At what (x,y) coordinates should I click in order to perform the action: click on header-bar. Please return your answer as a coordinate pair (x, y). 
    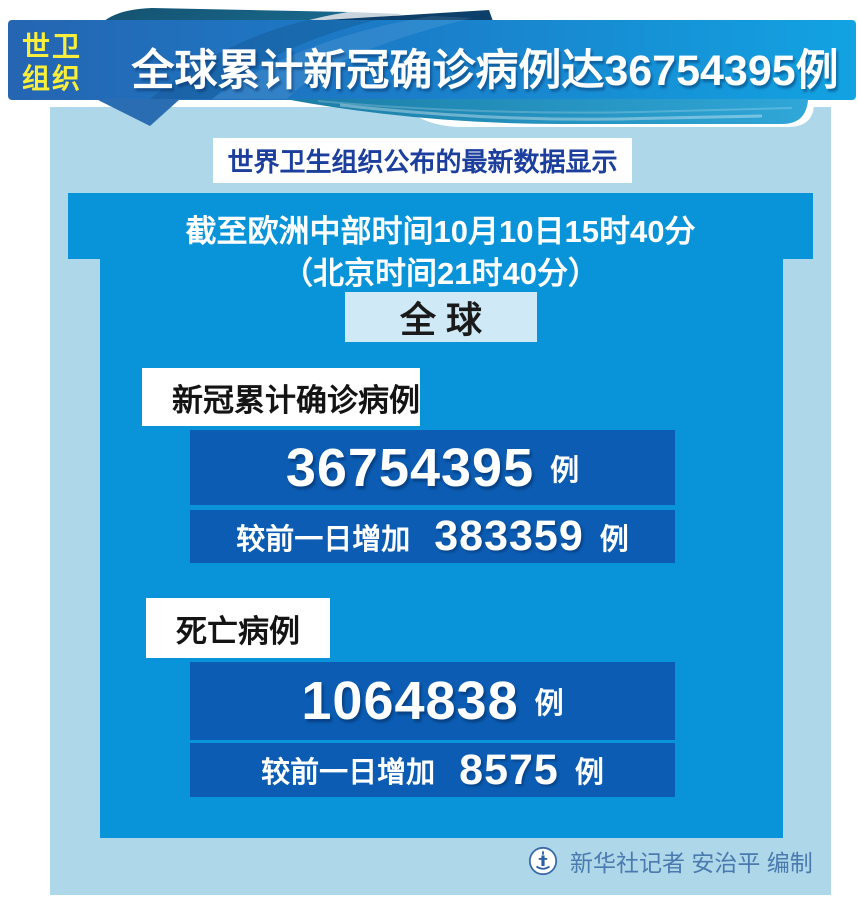
    Looking at the image, I should click on (432, 60).